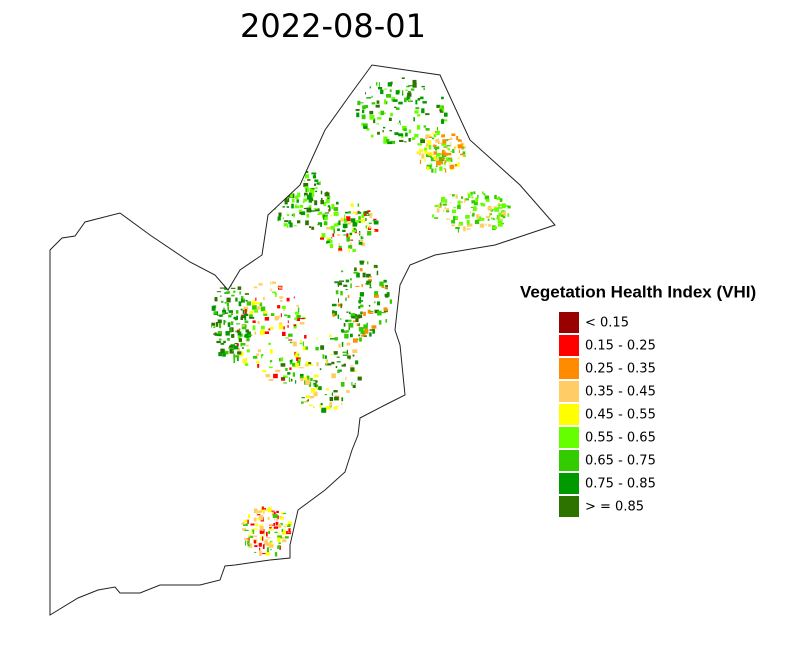 Image resolution: width=791 pixels, height=671 pixels. Describe the element at coordinates (620, 438) in the screenshot. I see `legend-label: 0.55 - 0.65` at that location.